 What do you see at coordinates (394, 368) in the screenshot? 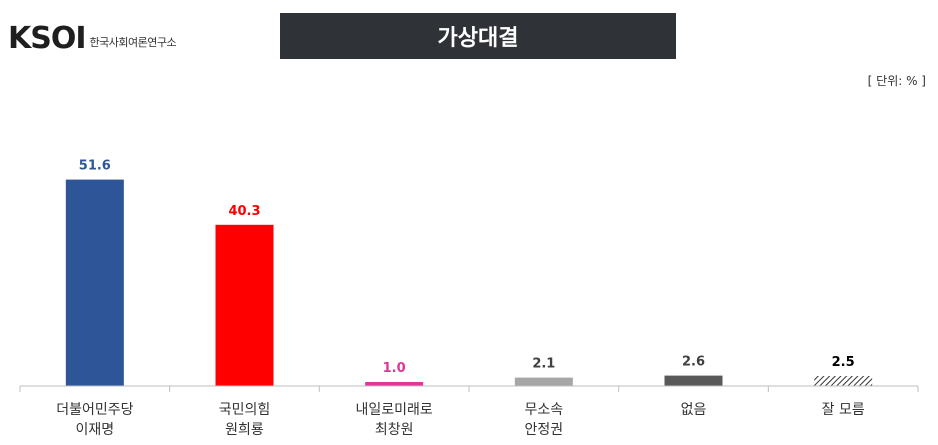
I see `data-label: 1.0` at bounding box center [394, 368].